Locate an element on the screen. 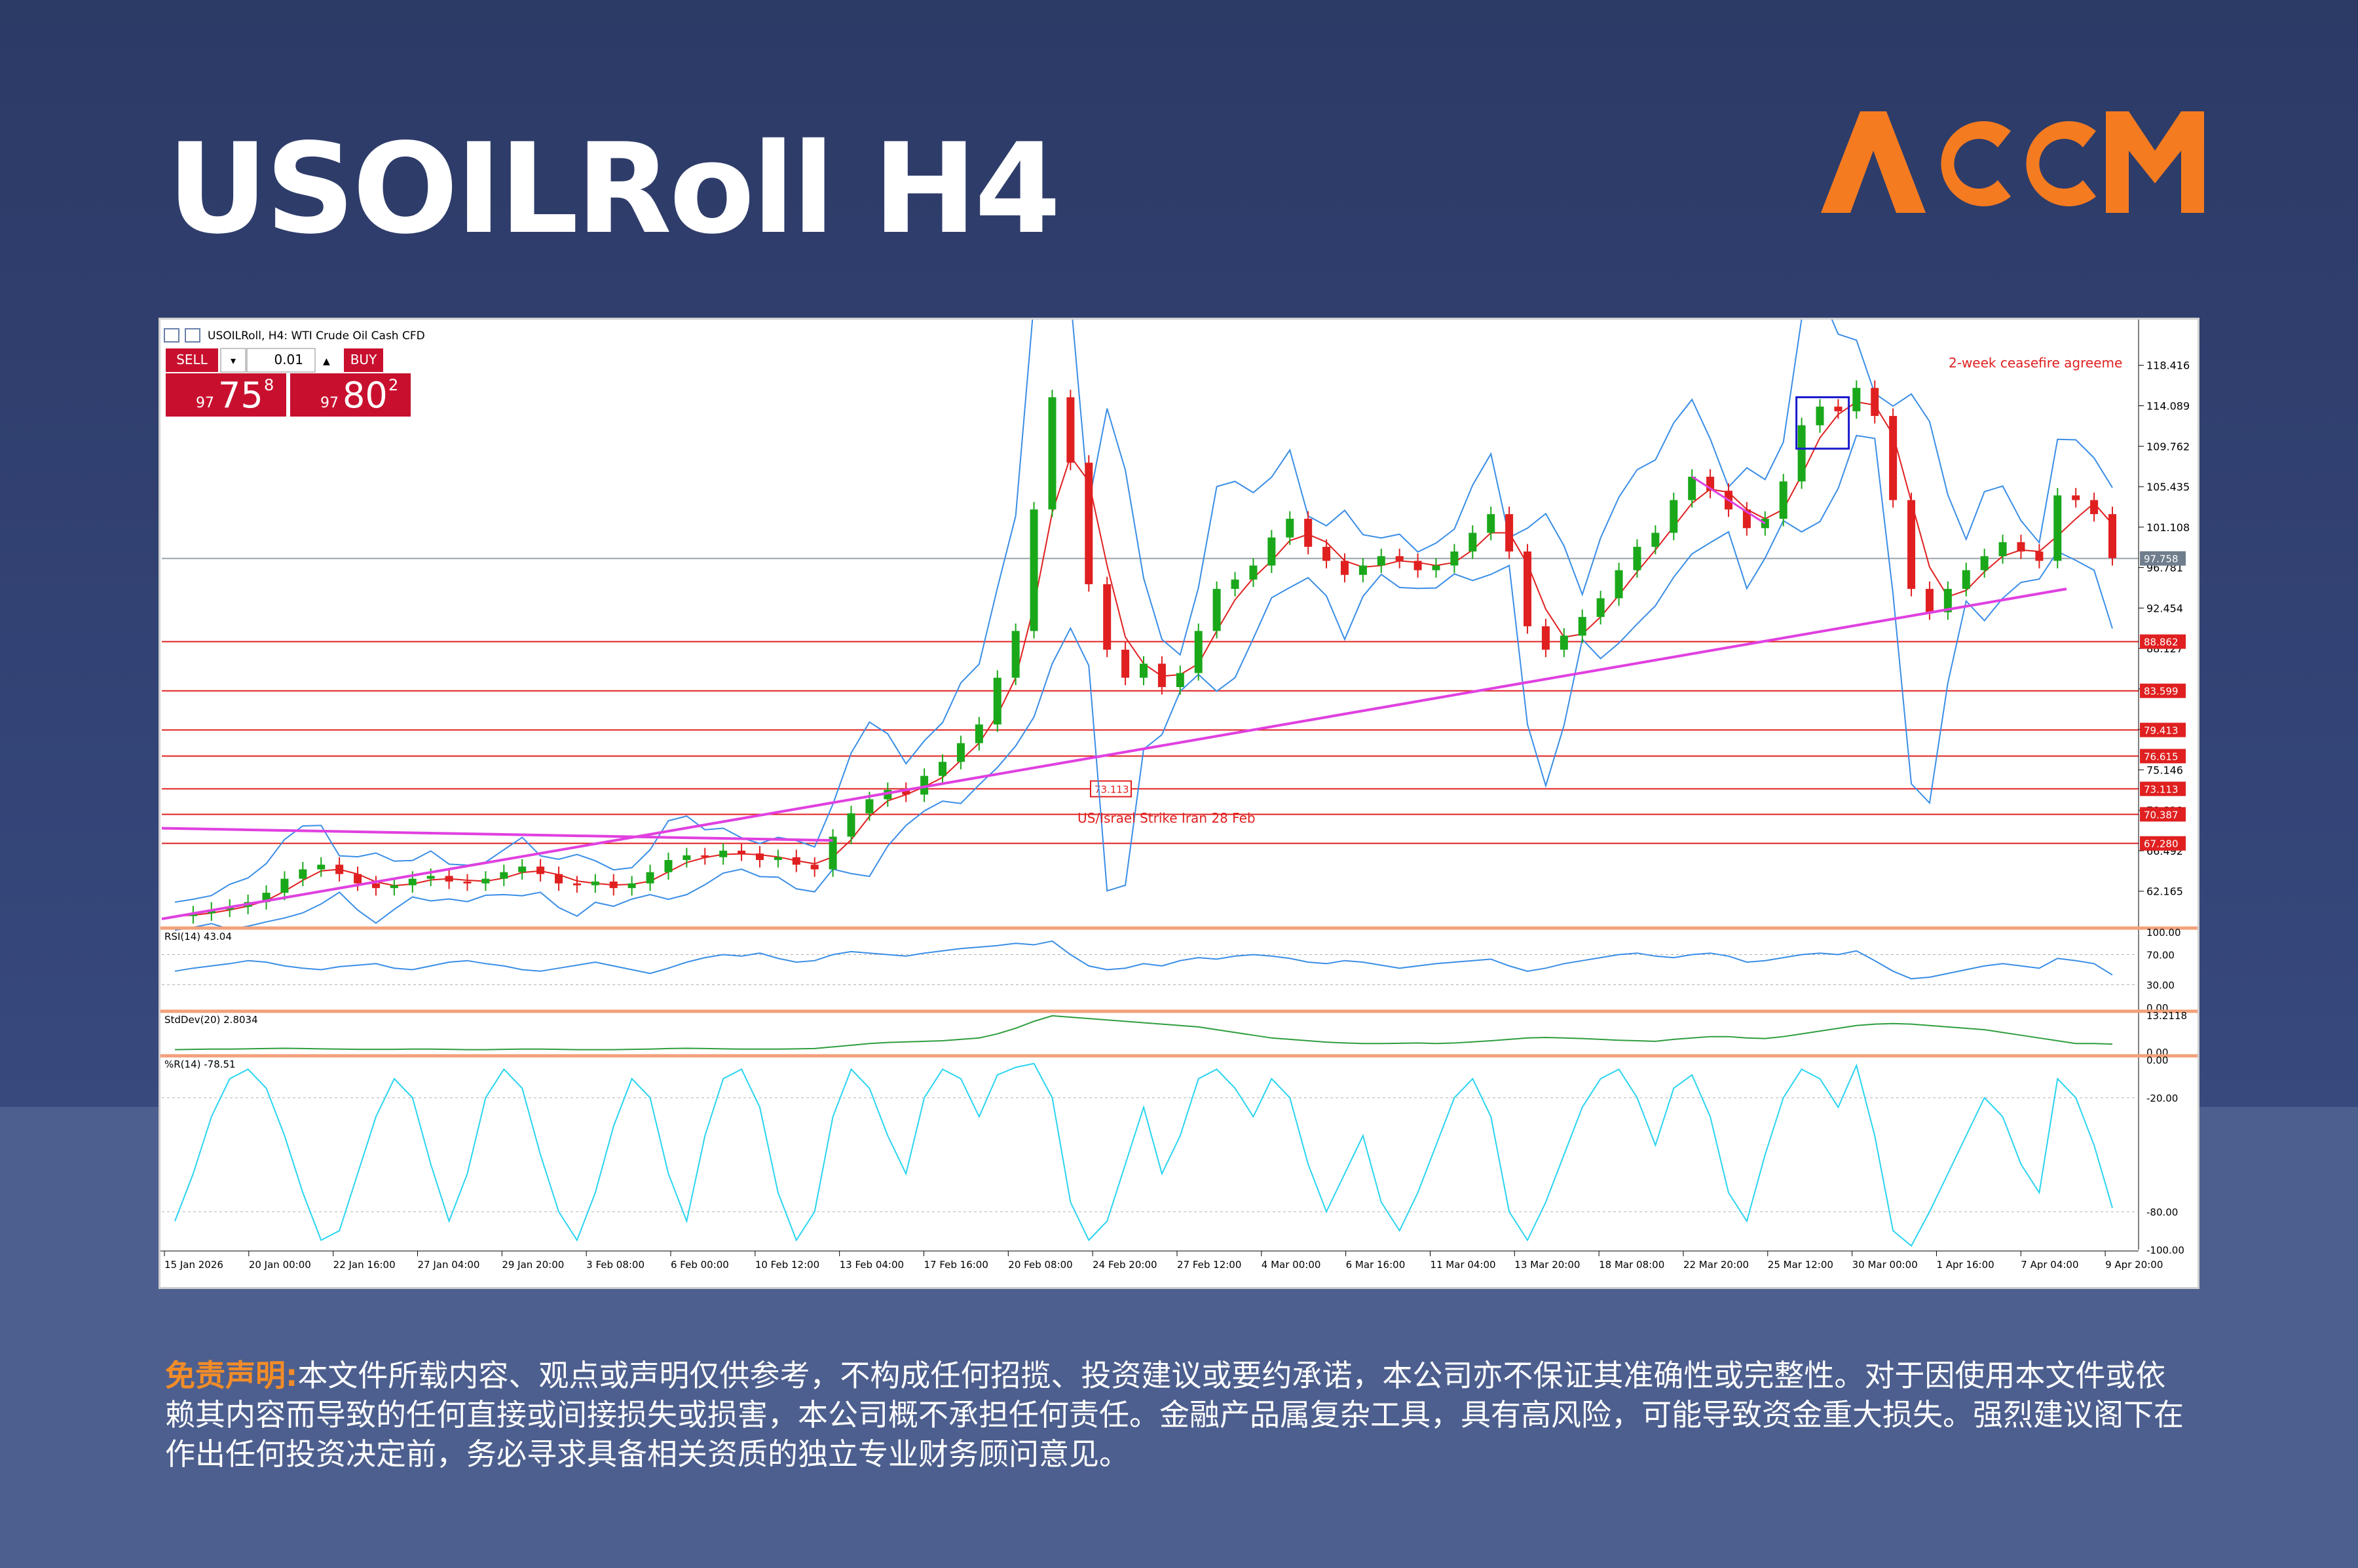 This screenshot has width=2358, height=1568. sell-price-big: 75 is located at coordinates (240, 395).